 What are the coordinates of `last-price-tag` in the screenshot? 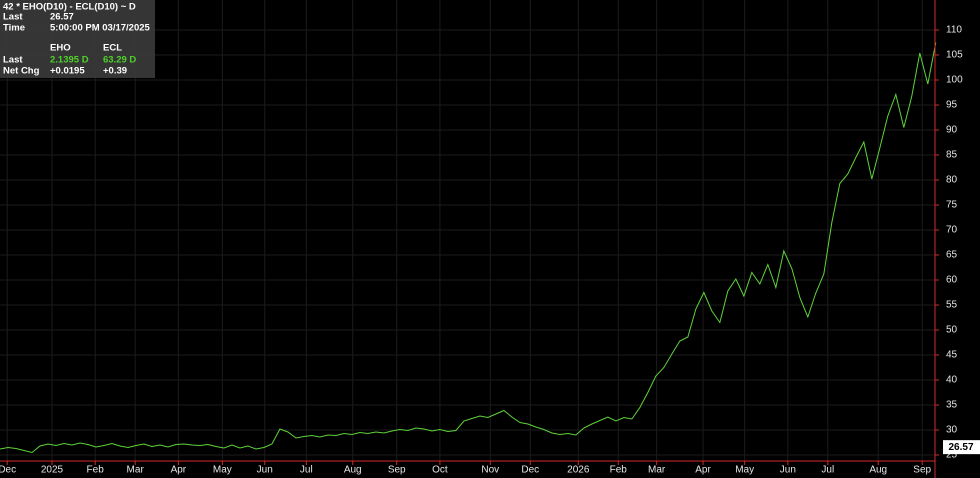 It's located at (961, 447).